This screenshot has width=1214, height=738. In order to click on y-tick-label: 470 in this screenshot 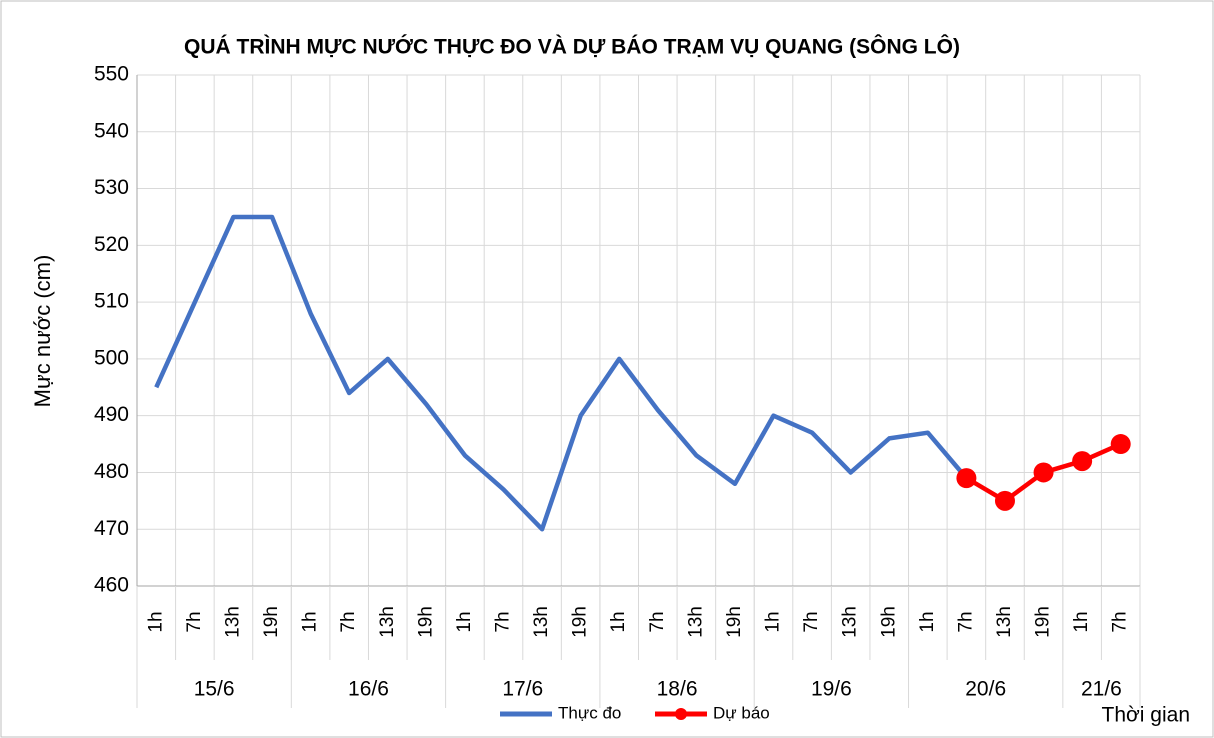, I will do `click(111, 528)`.